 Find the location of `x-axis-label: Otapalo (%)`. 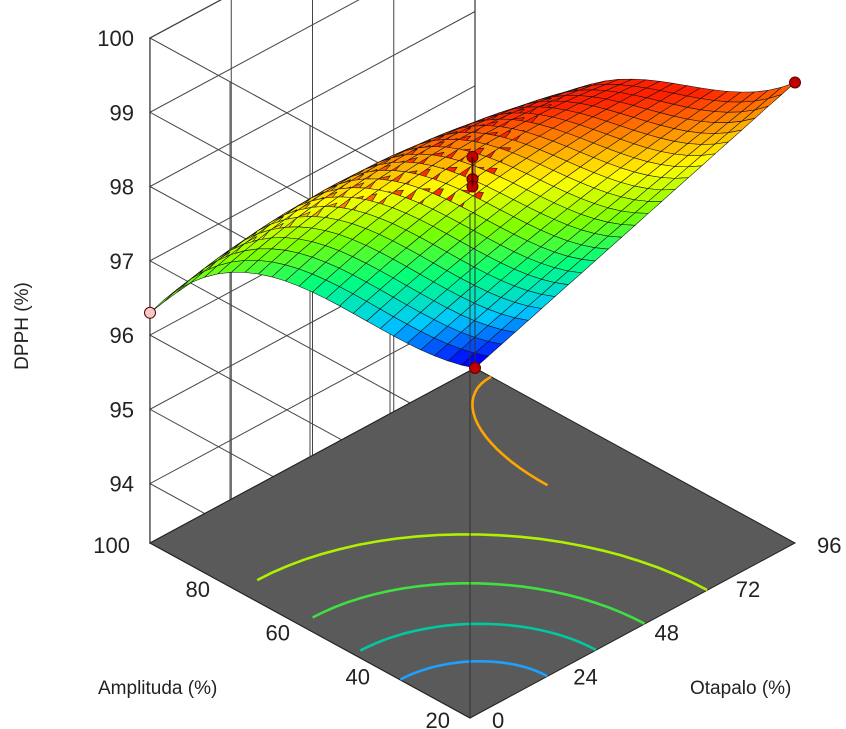

x-axis-label: Otapalo (%) is located at coordinates (740, 688).